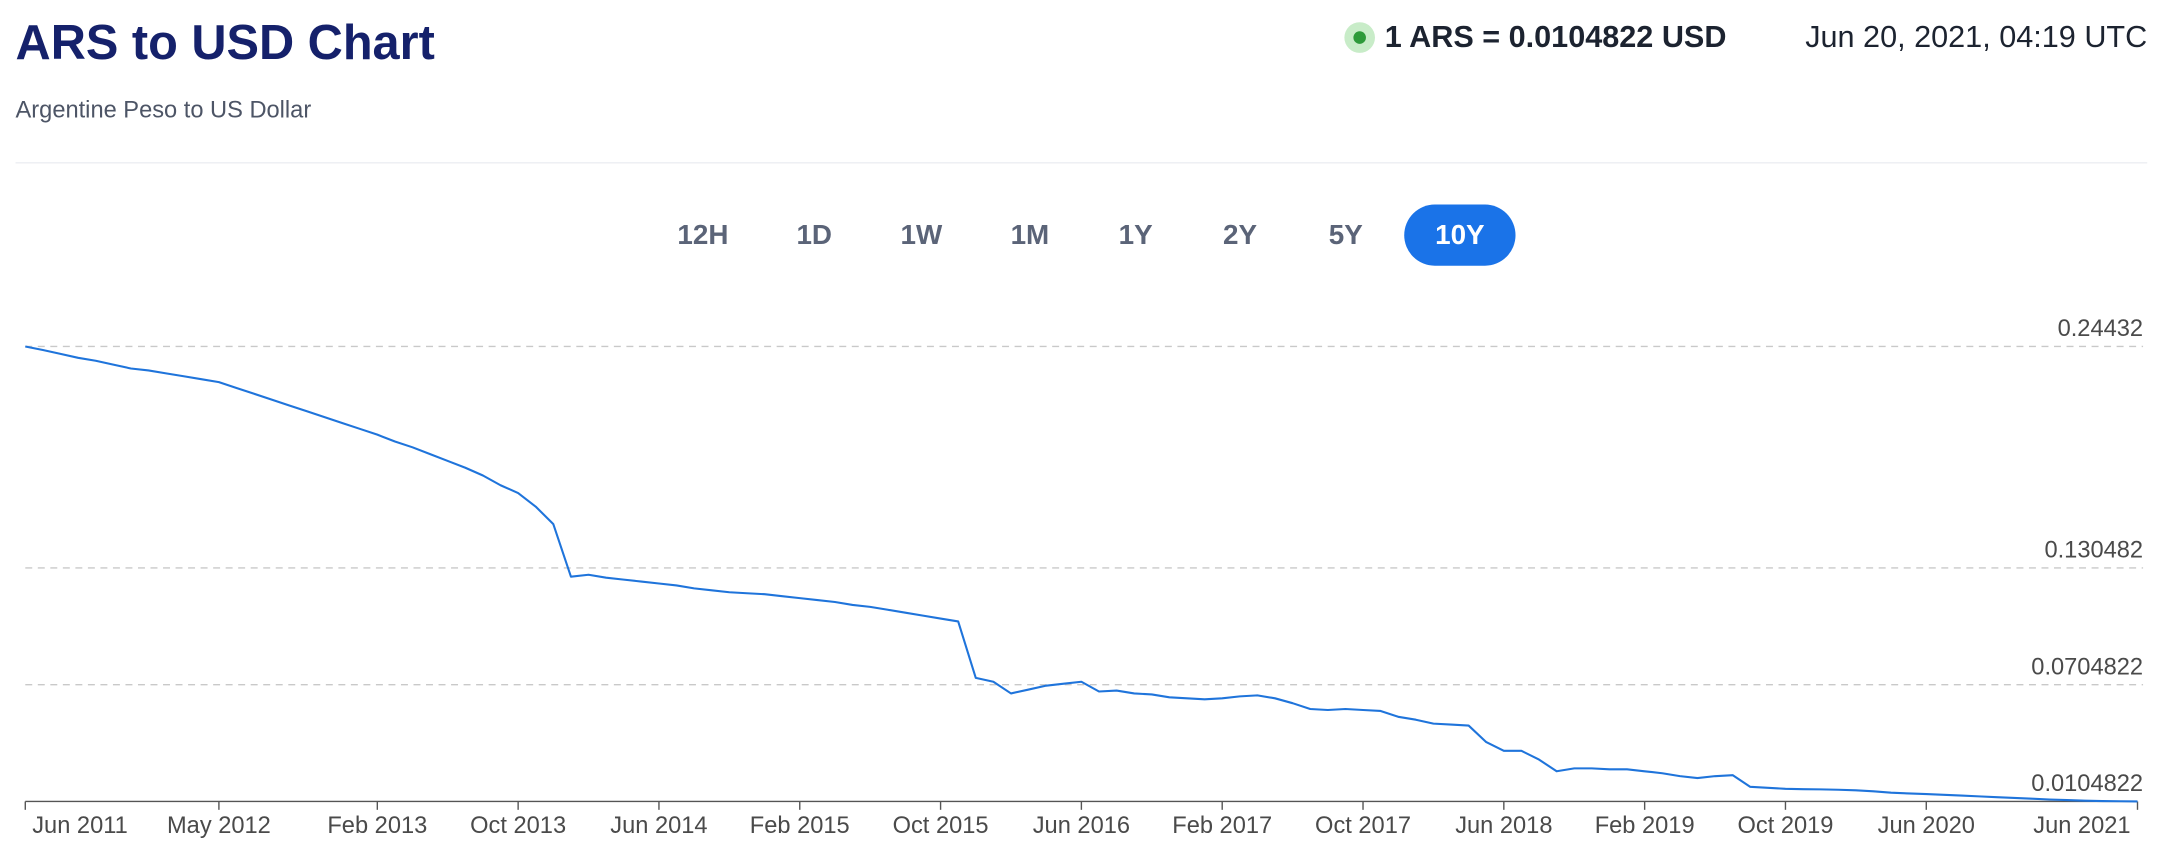 This screenshot has height=846, width=2160. What do you see at coordinates (1503, 826) in the screenshot?
I see `x-tick-label: Jun 2018` at bounding box center [1503, 826].